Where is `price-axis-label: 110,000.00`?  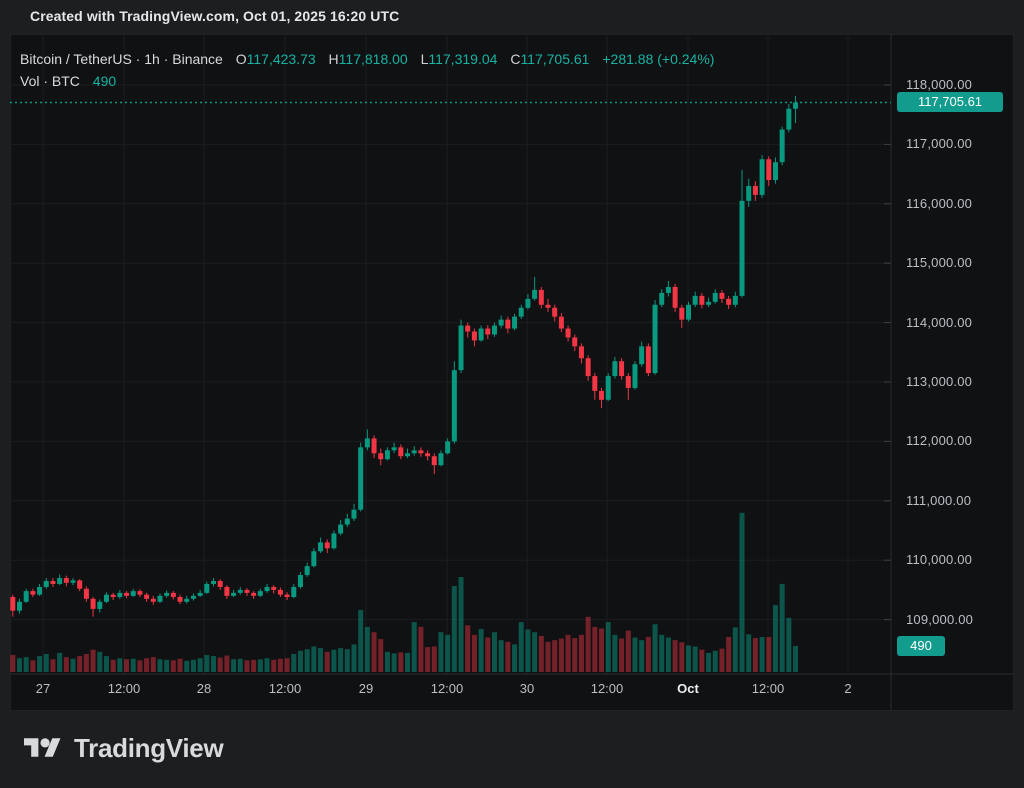 price-axis-label: 110,000.00 is located at coordinates (939, 560).